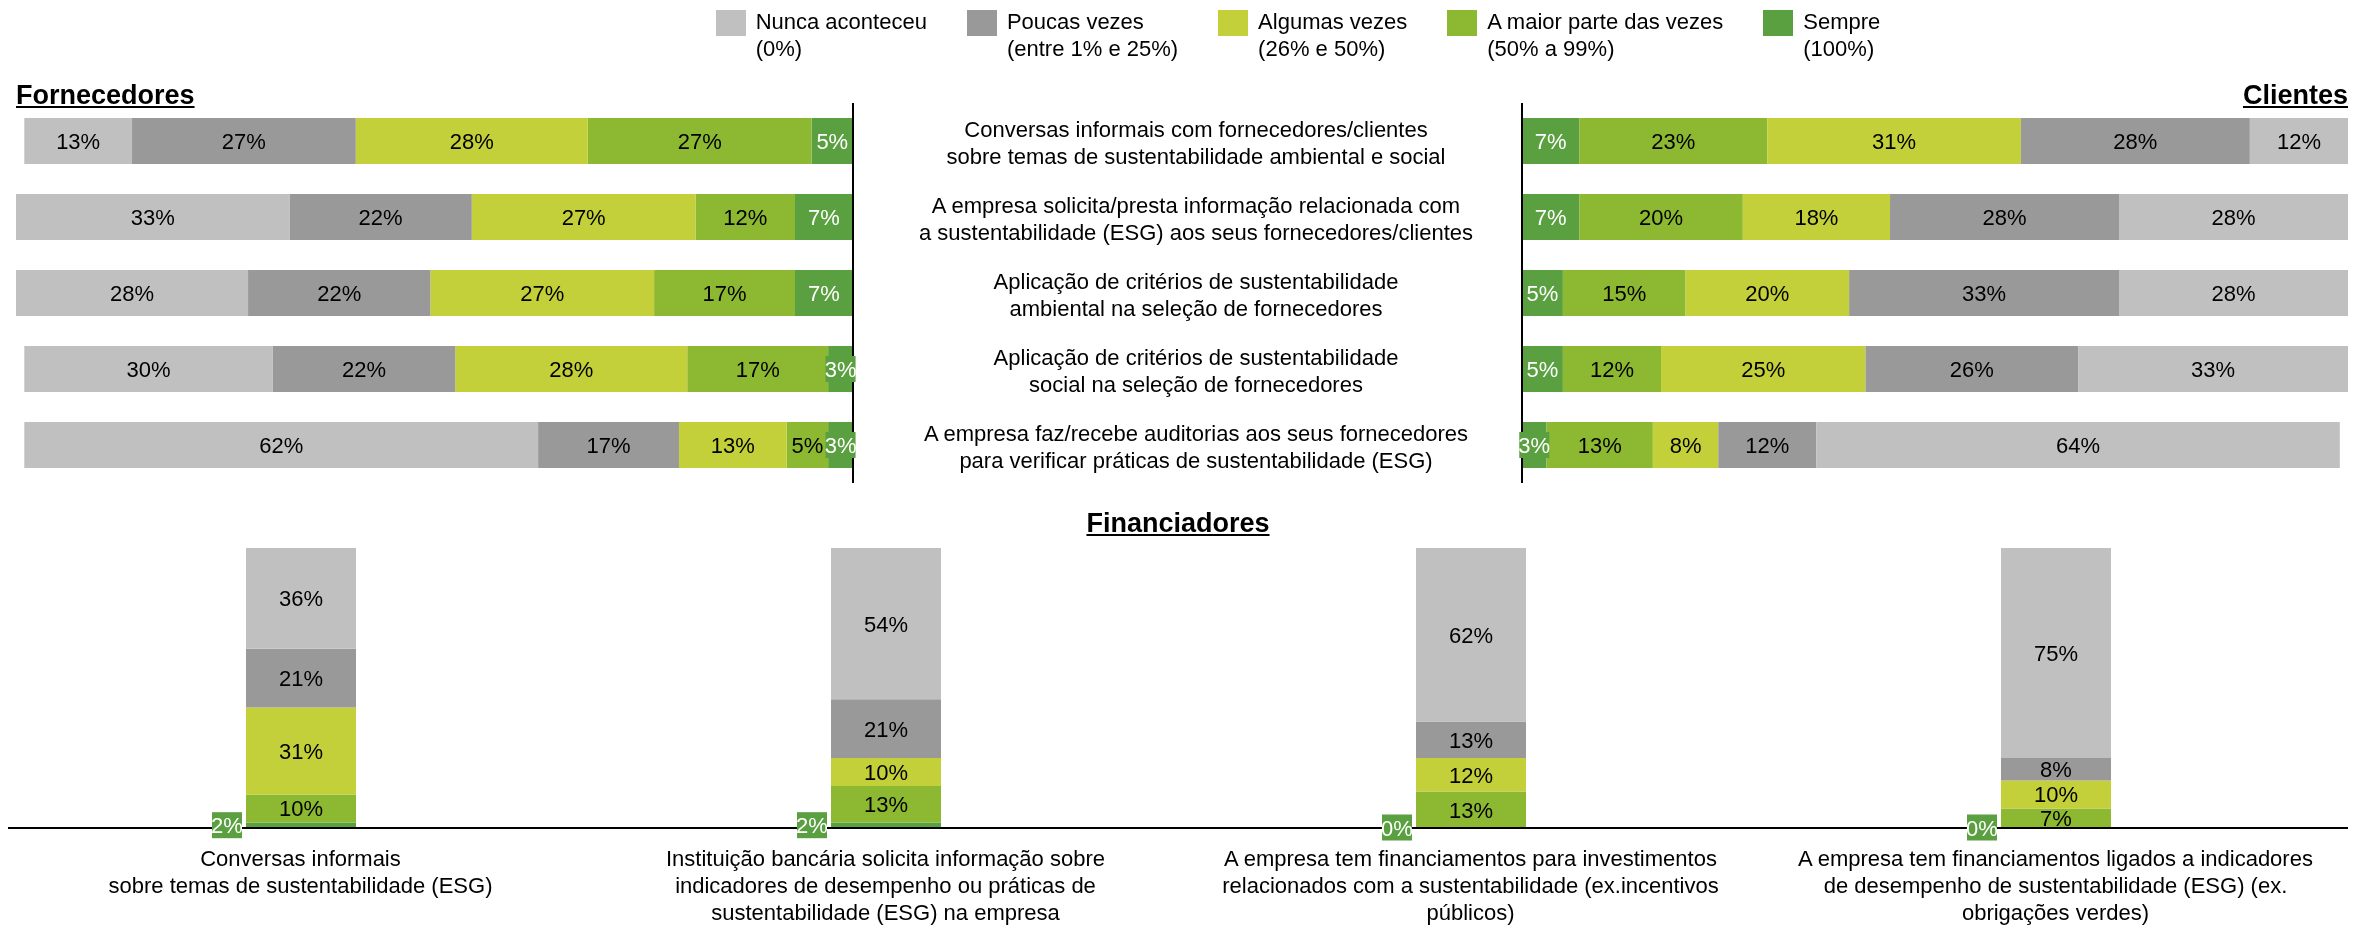  I want to click on chart-title: Fornecedores, so click(105, 95).